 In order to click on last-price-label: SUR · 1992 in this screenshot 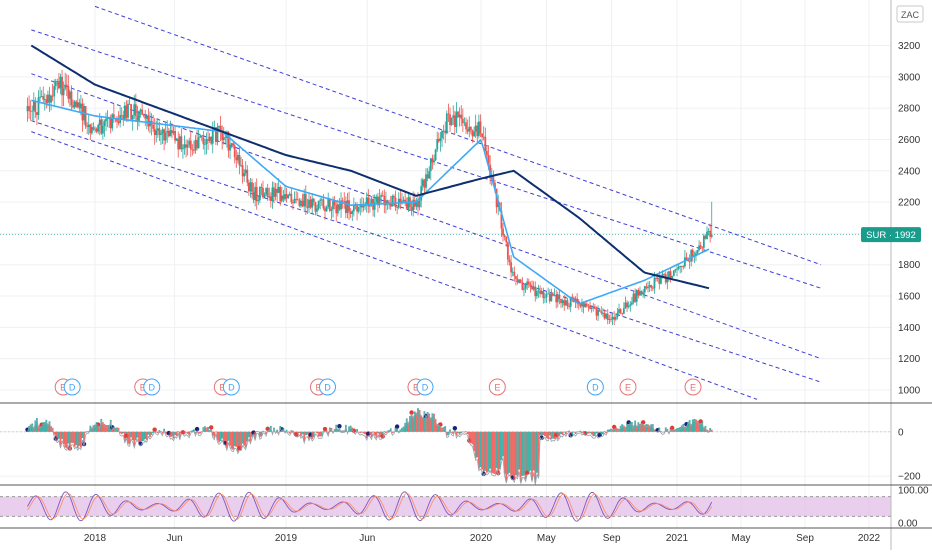, I will do `click(891, 235)`.